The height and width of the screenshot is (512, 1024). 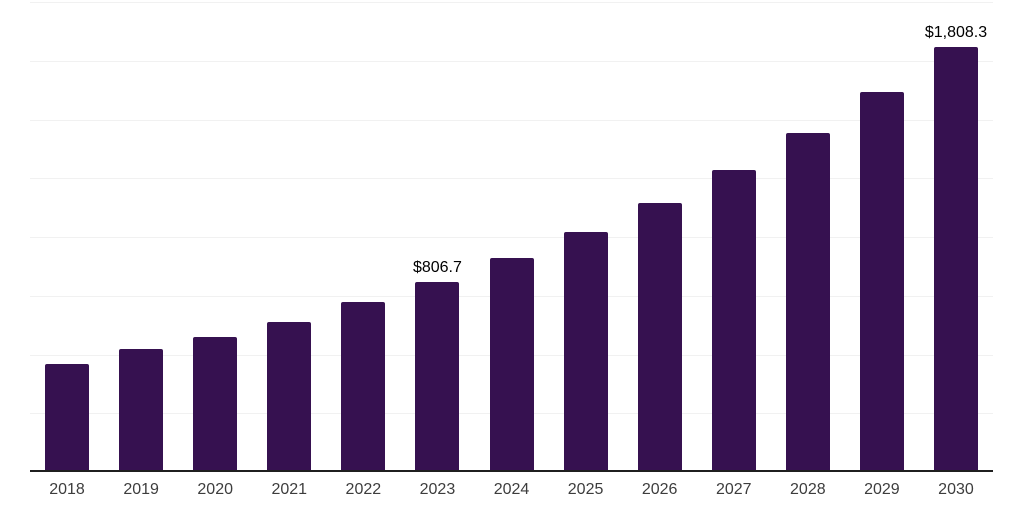 What do you see at coordinates (882, 489) in the screenshot?
I see `x-tick-2029: 2029` at bounding box center [882, 489].